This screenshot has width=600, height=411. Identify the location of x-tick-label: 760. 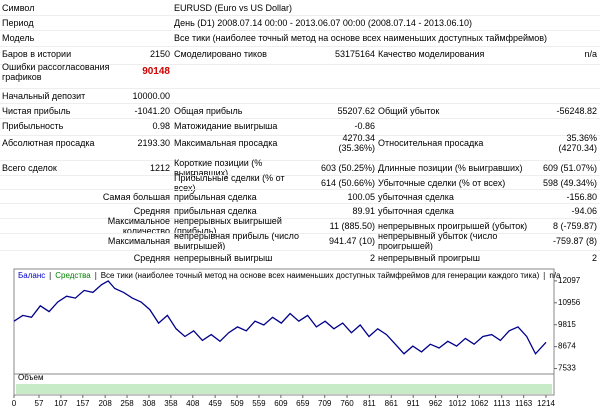
(347, 403).